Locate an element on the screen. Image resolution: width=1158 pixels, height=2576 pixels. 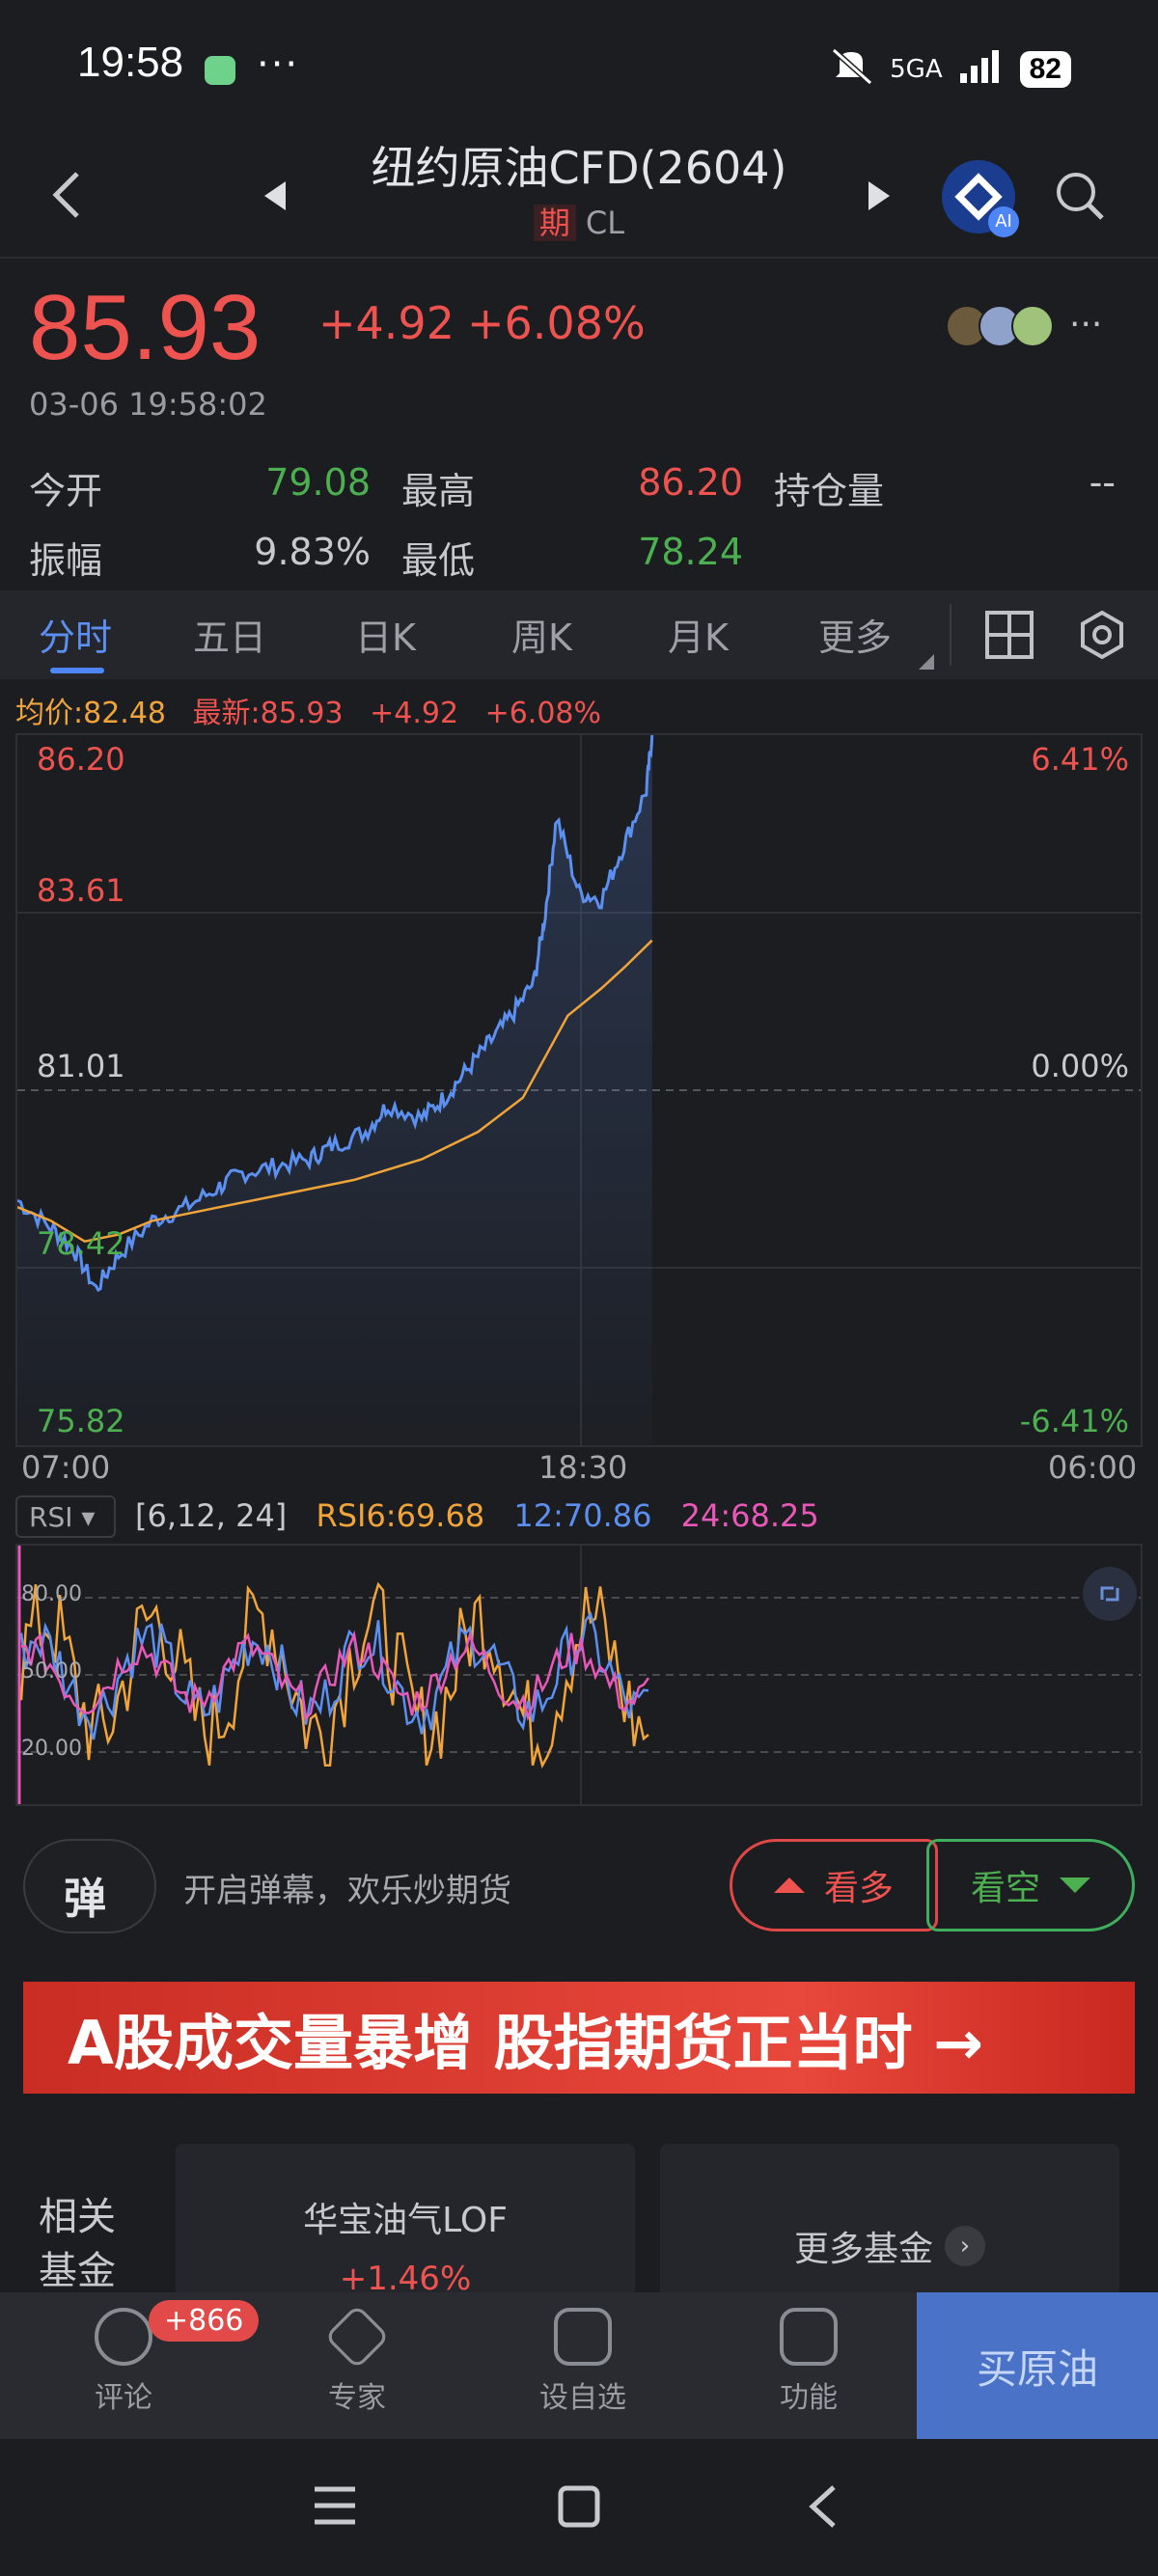
up-arrow-icon is located at coordinates (789, 1885).